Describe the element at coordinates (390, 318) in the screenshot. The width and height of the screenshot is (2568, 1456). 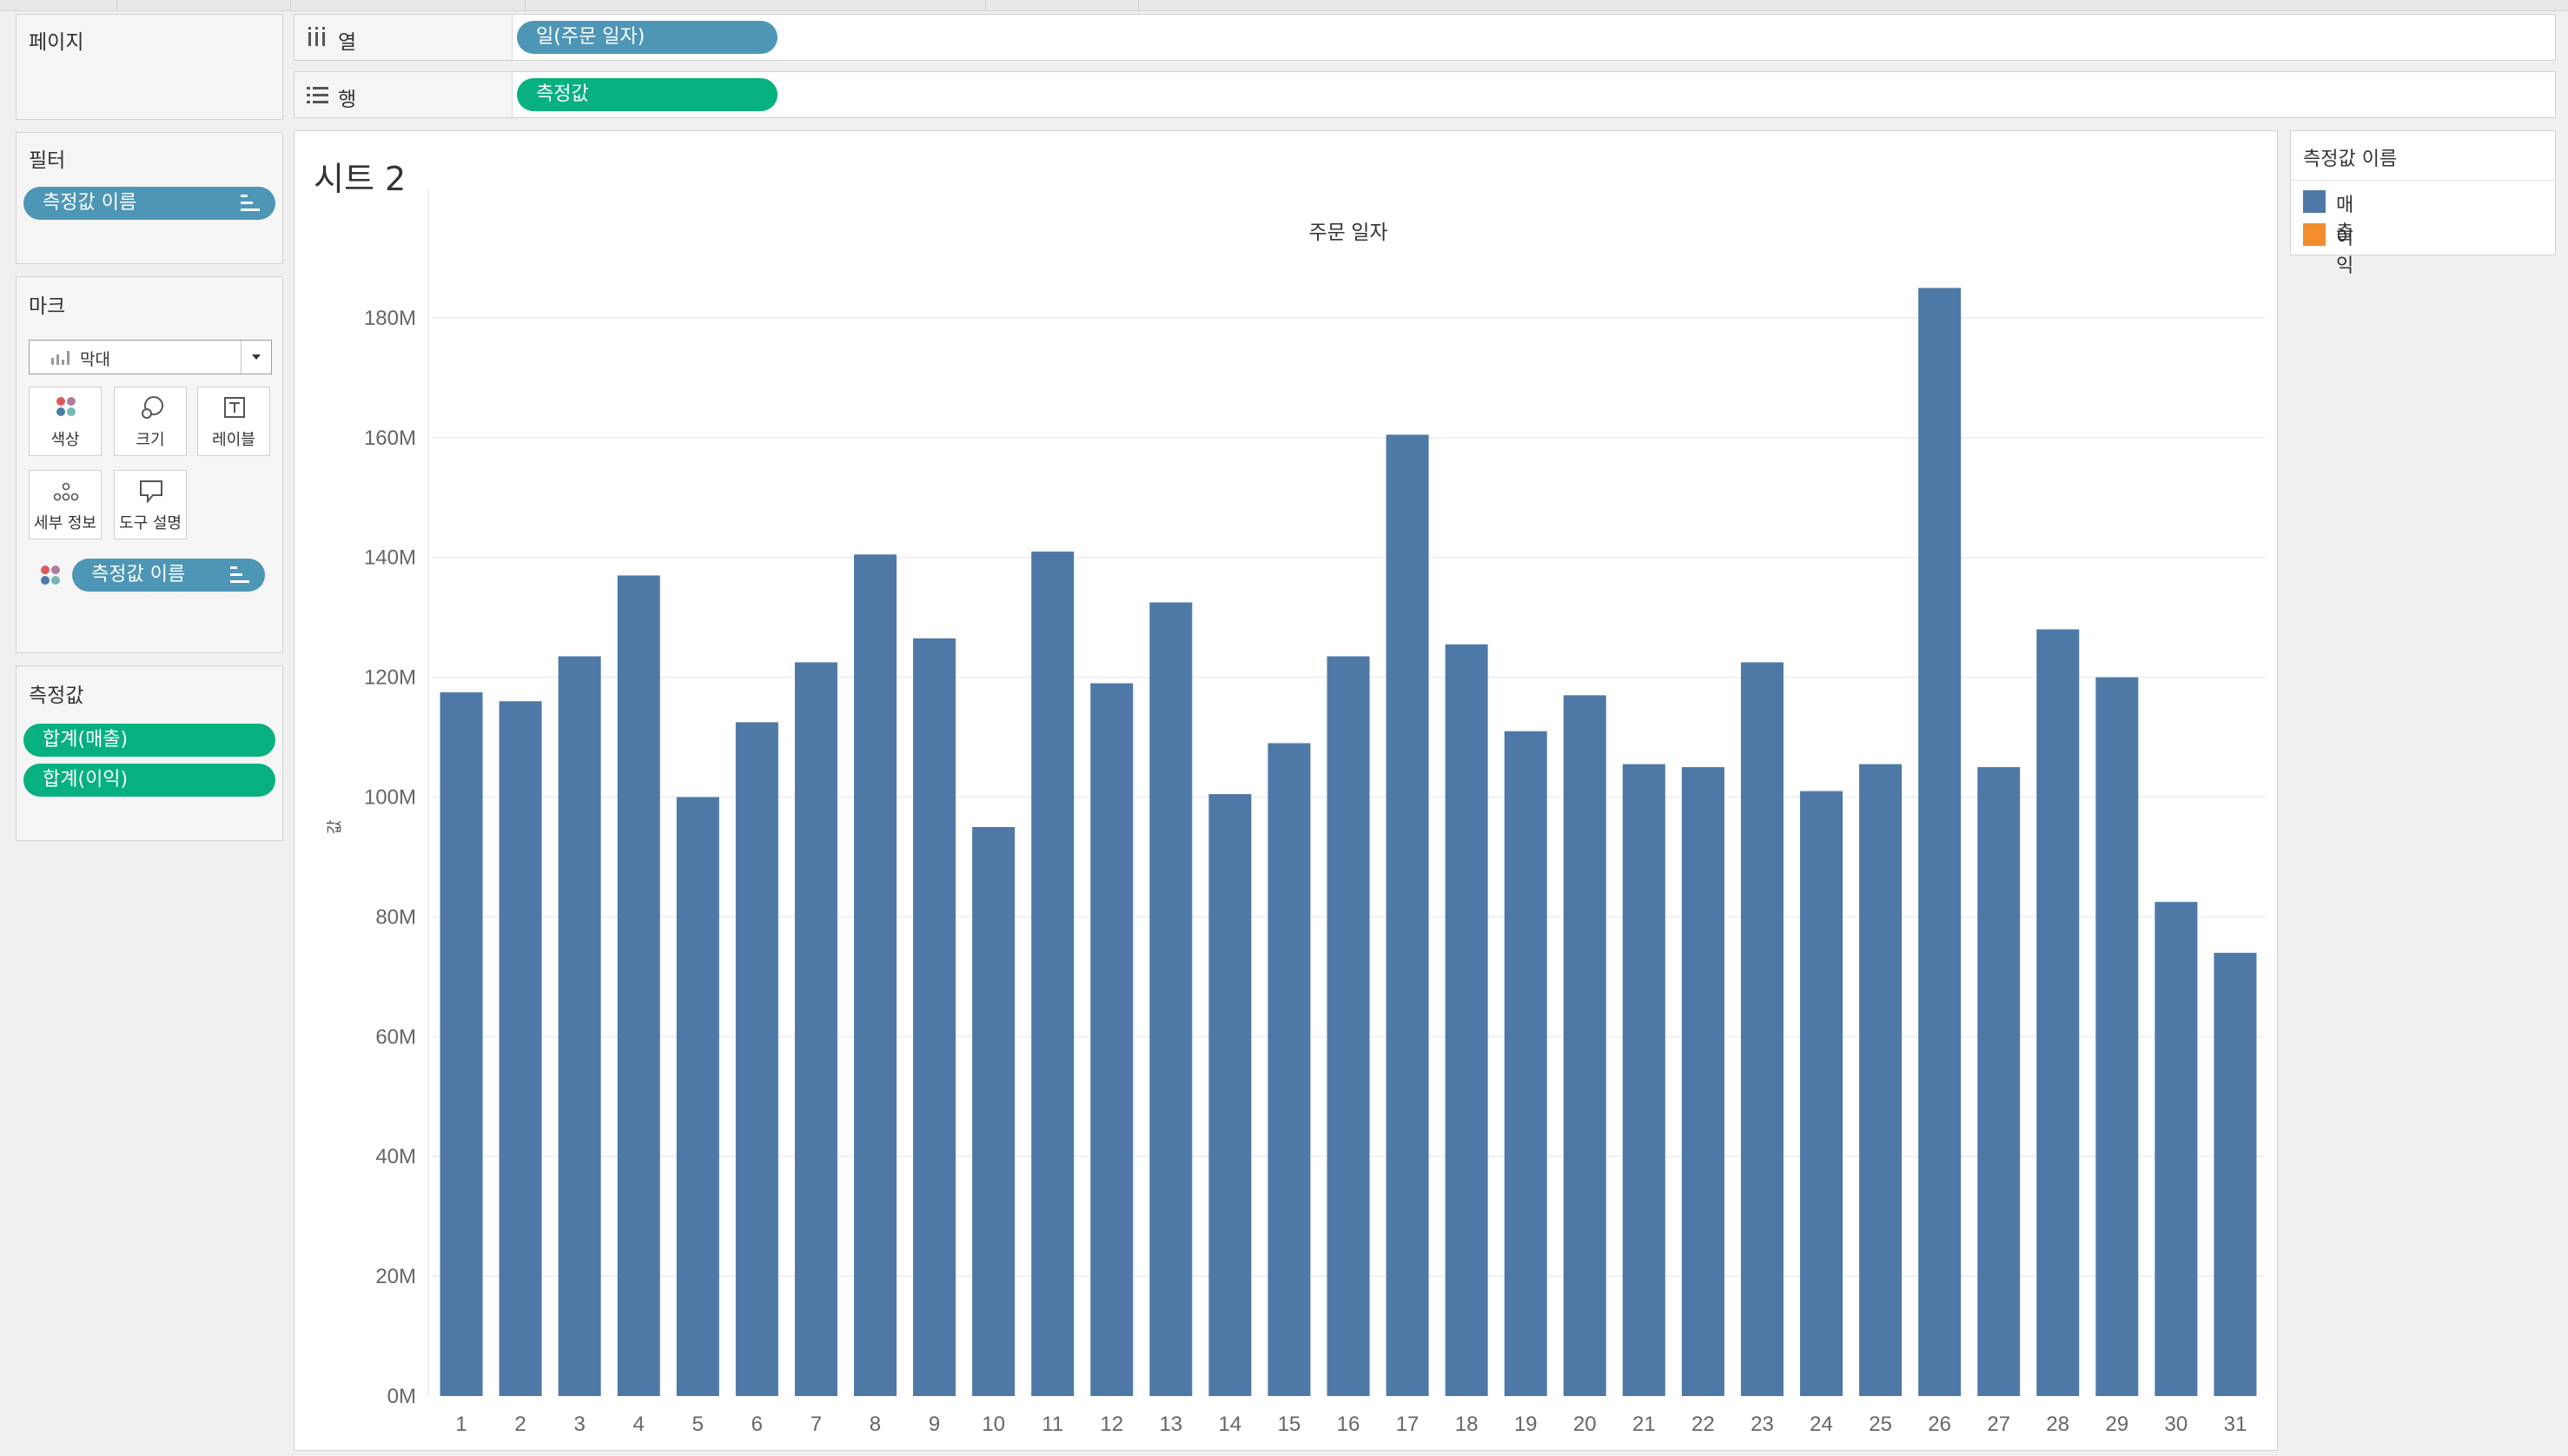
I see `y-tick-label: 180M` at that location.